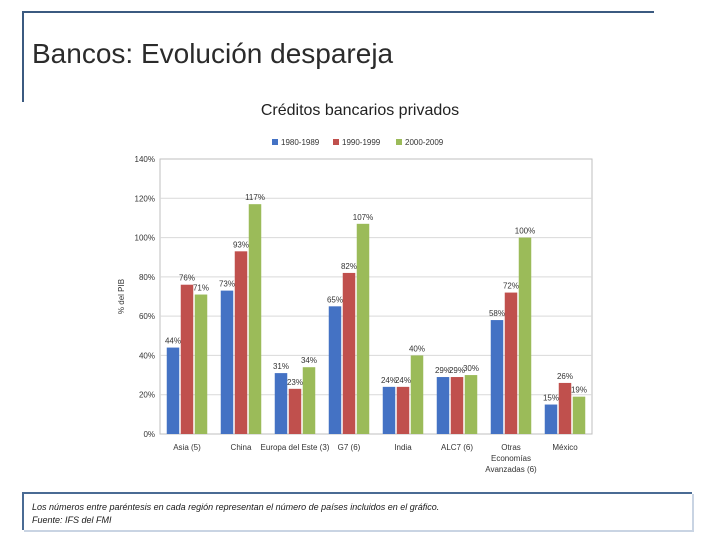 The width and height of the screenshot is (720, 540). Describe the element at coordinates (147, 316) in the screenshot. I see `y-tick-label: 60%` at that location.